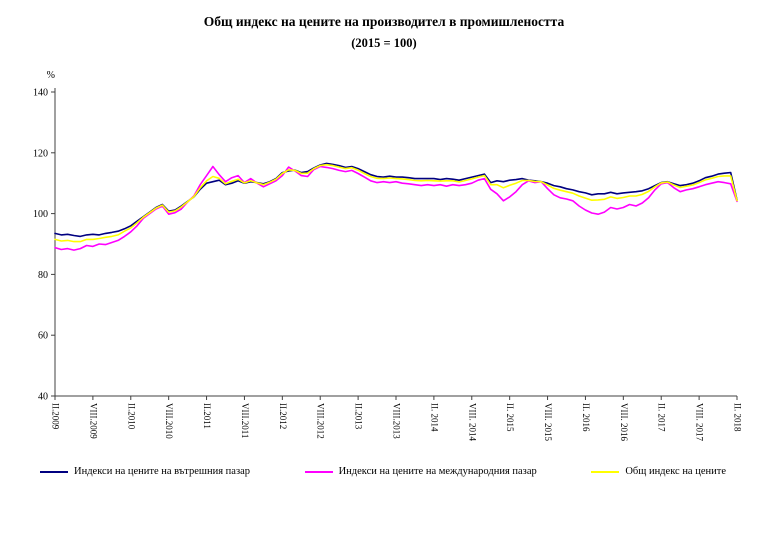 This screenshot has height=541, width=768. What do you see at coordinates (54, 471) in the screenshot?
I see `legend-line-domestic-swatch` at bounding box center [54, 471].